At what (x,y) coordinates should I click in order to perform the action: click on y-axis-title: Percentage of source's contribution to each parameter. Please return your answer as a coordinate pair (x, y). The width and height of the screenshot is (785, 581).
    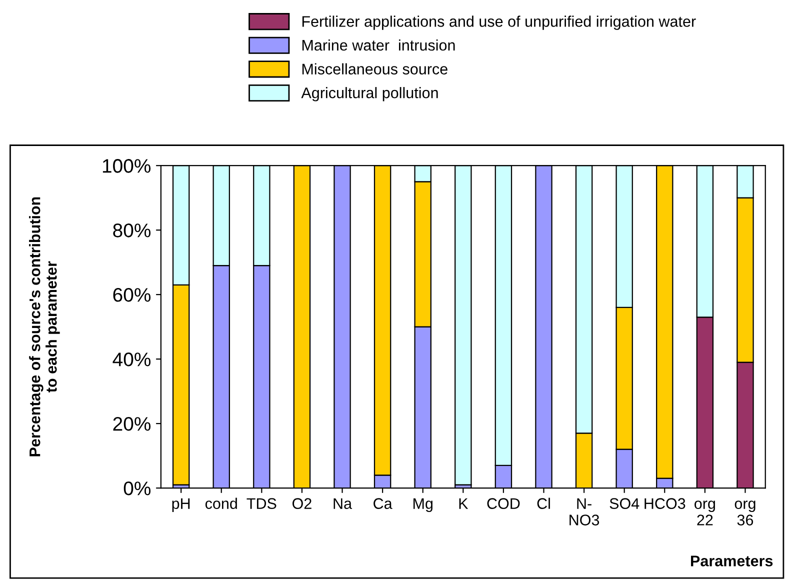
    Looking at the image, I should click on (44, 326).